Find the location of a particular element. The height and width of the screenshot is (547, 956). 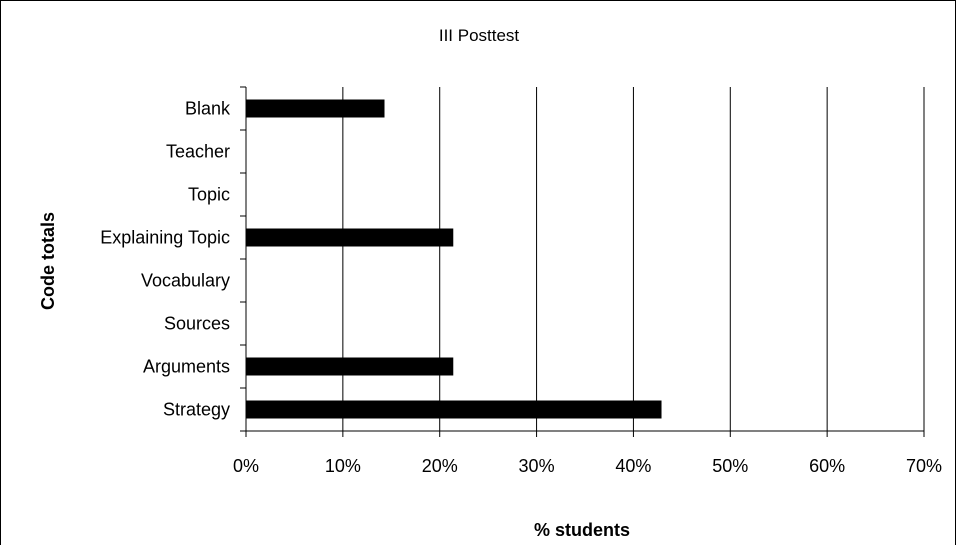

category-label: Strategy is located at coordinates (196, 410).